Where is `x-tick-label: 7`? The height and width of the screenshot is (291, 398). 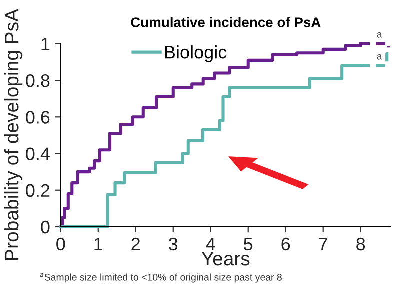 x-tick-label: 7 is located at coordinates (323, 244).